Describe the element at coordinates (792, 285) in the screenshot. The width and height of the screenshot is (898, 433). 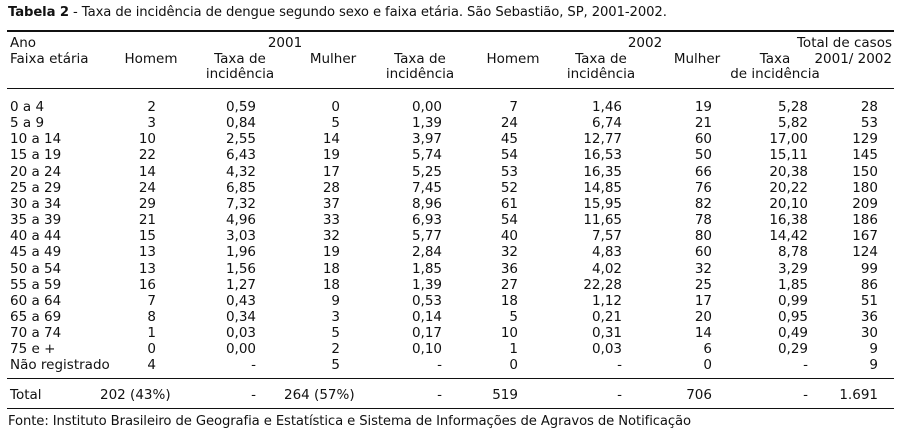
I see `cell-taxa2-2002: 1,85` at that location.